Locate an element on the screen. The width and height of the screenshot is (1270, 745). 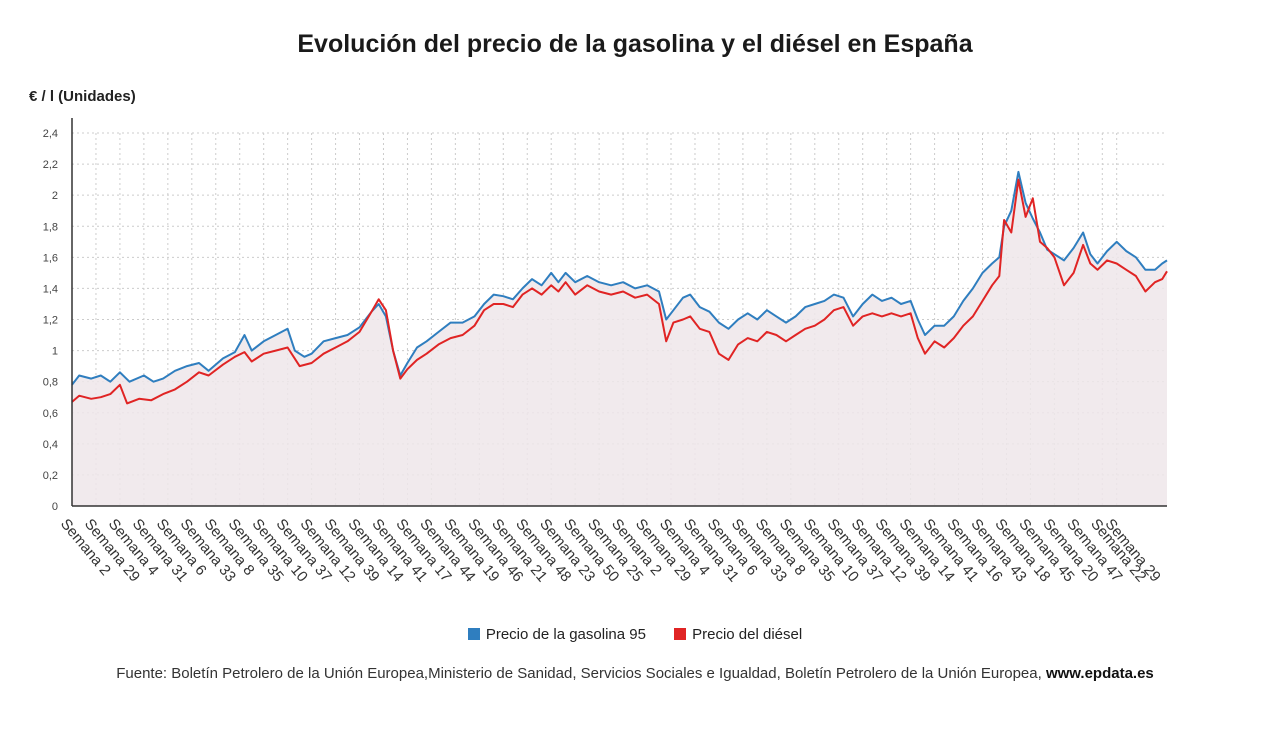
y-tick-label: 0,2 is located at coordinates (50, 476).